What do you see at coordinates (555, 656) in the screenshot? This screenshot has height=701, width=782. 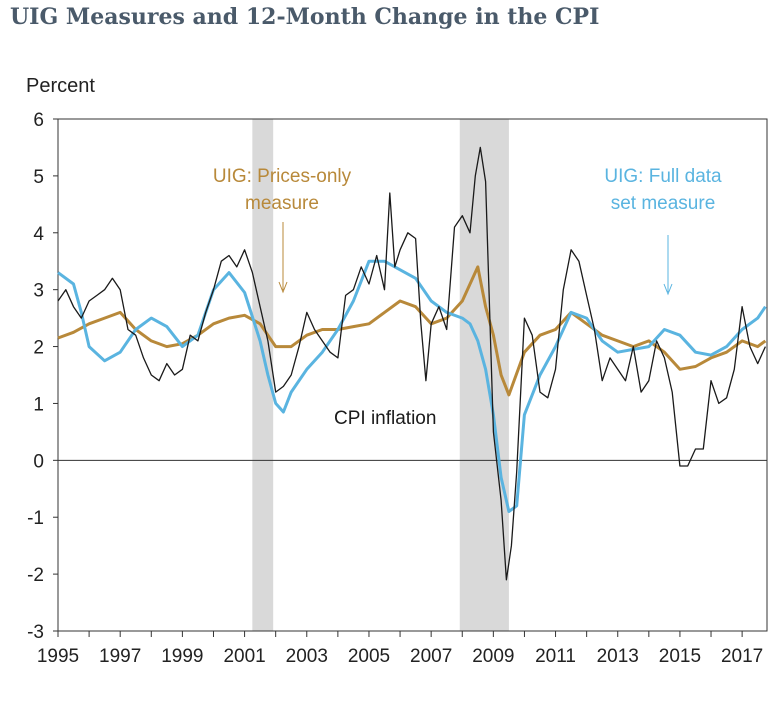 I see `x-tick-label: 2011` at bounding box center [555, 656].